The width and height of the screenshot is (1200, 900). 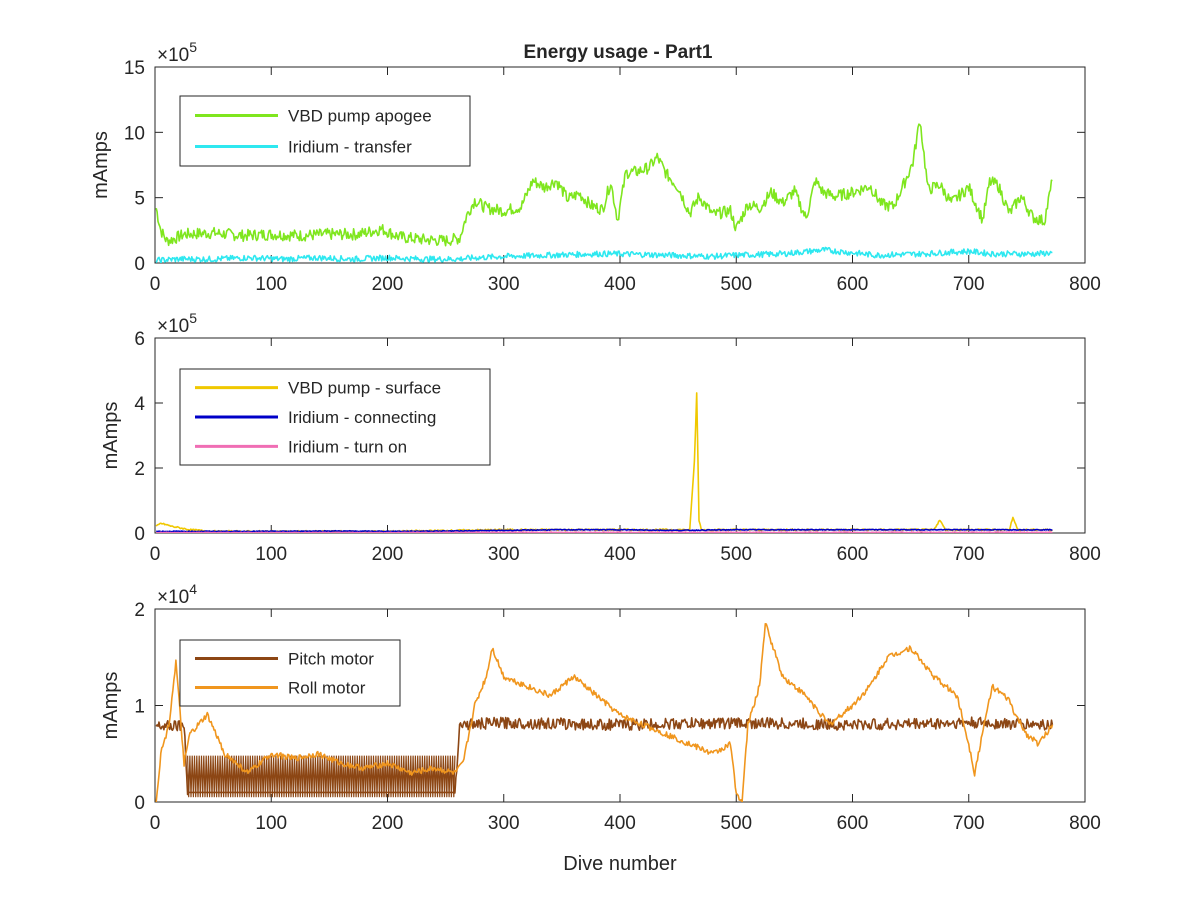 What do you see at coordinates (134, 133) in the screenshot?
I see `y-tick-label: 10` at bounding box center [134, 133].